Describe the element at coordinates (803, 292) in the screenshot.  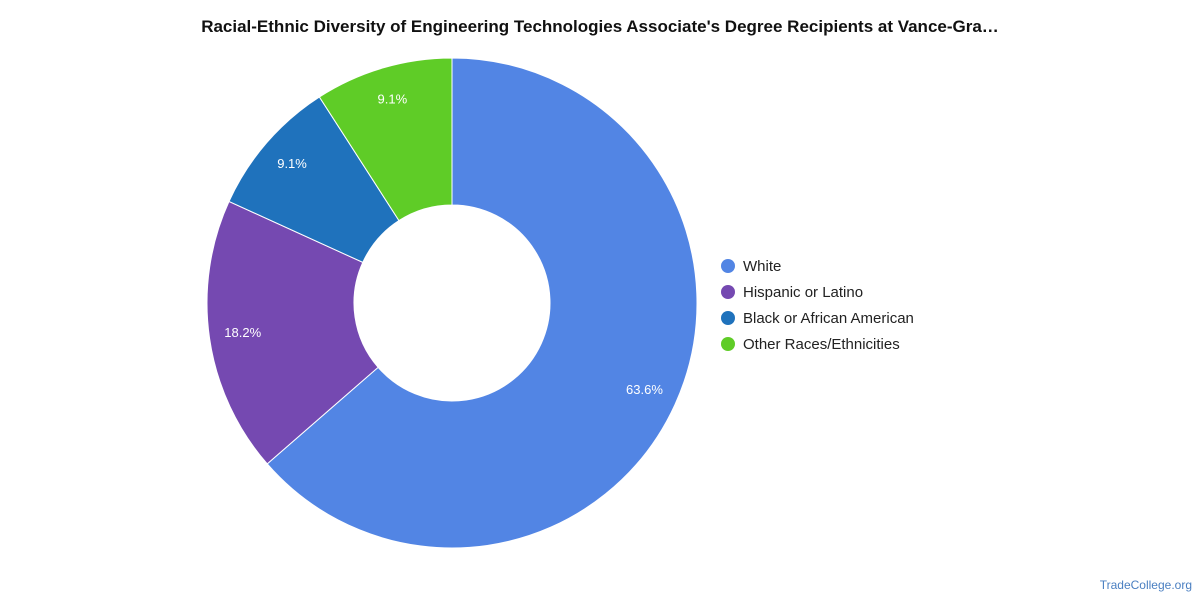
I see `legend-label: Hispanic or Latino` at that location.